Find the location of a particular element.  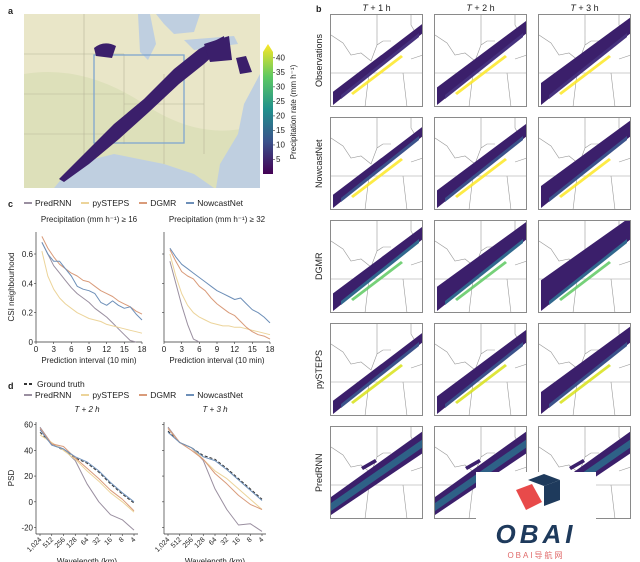

row-label: Observations is located at coordinates (319, 60).